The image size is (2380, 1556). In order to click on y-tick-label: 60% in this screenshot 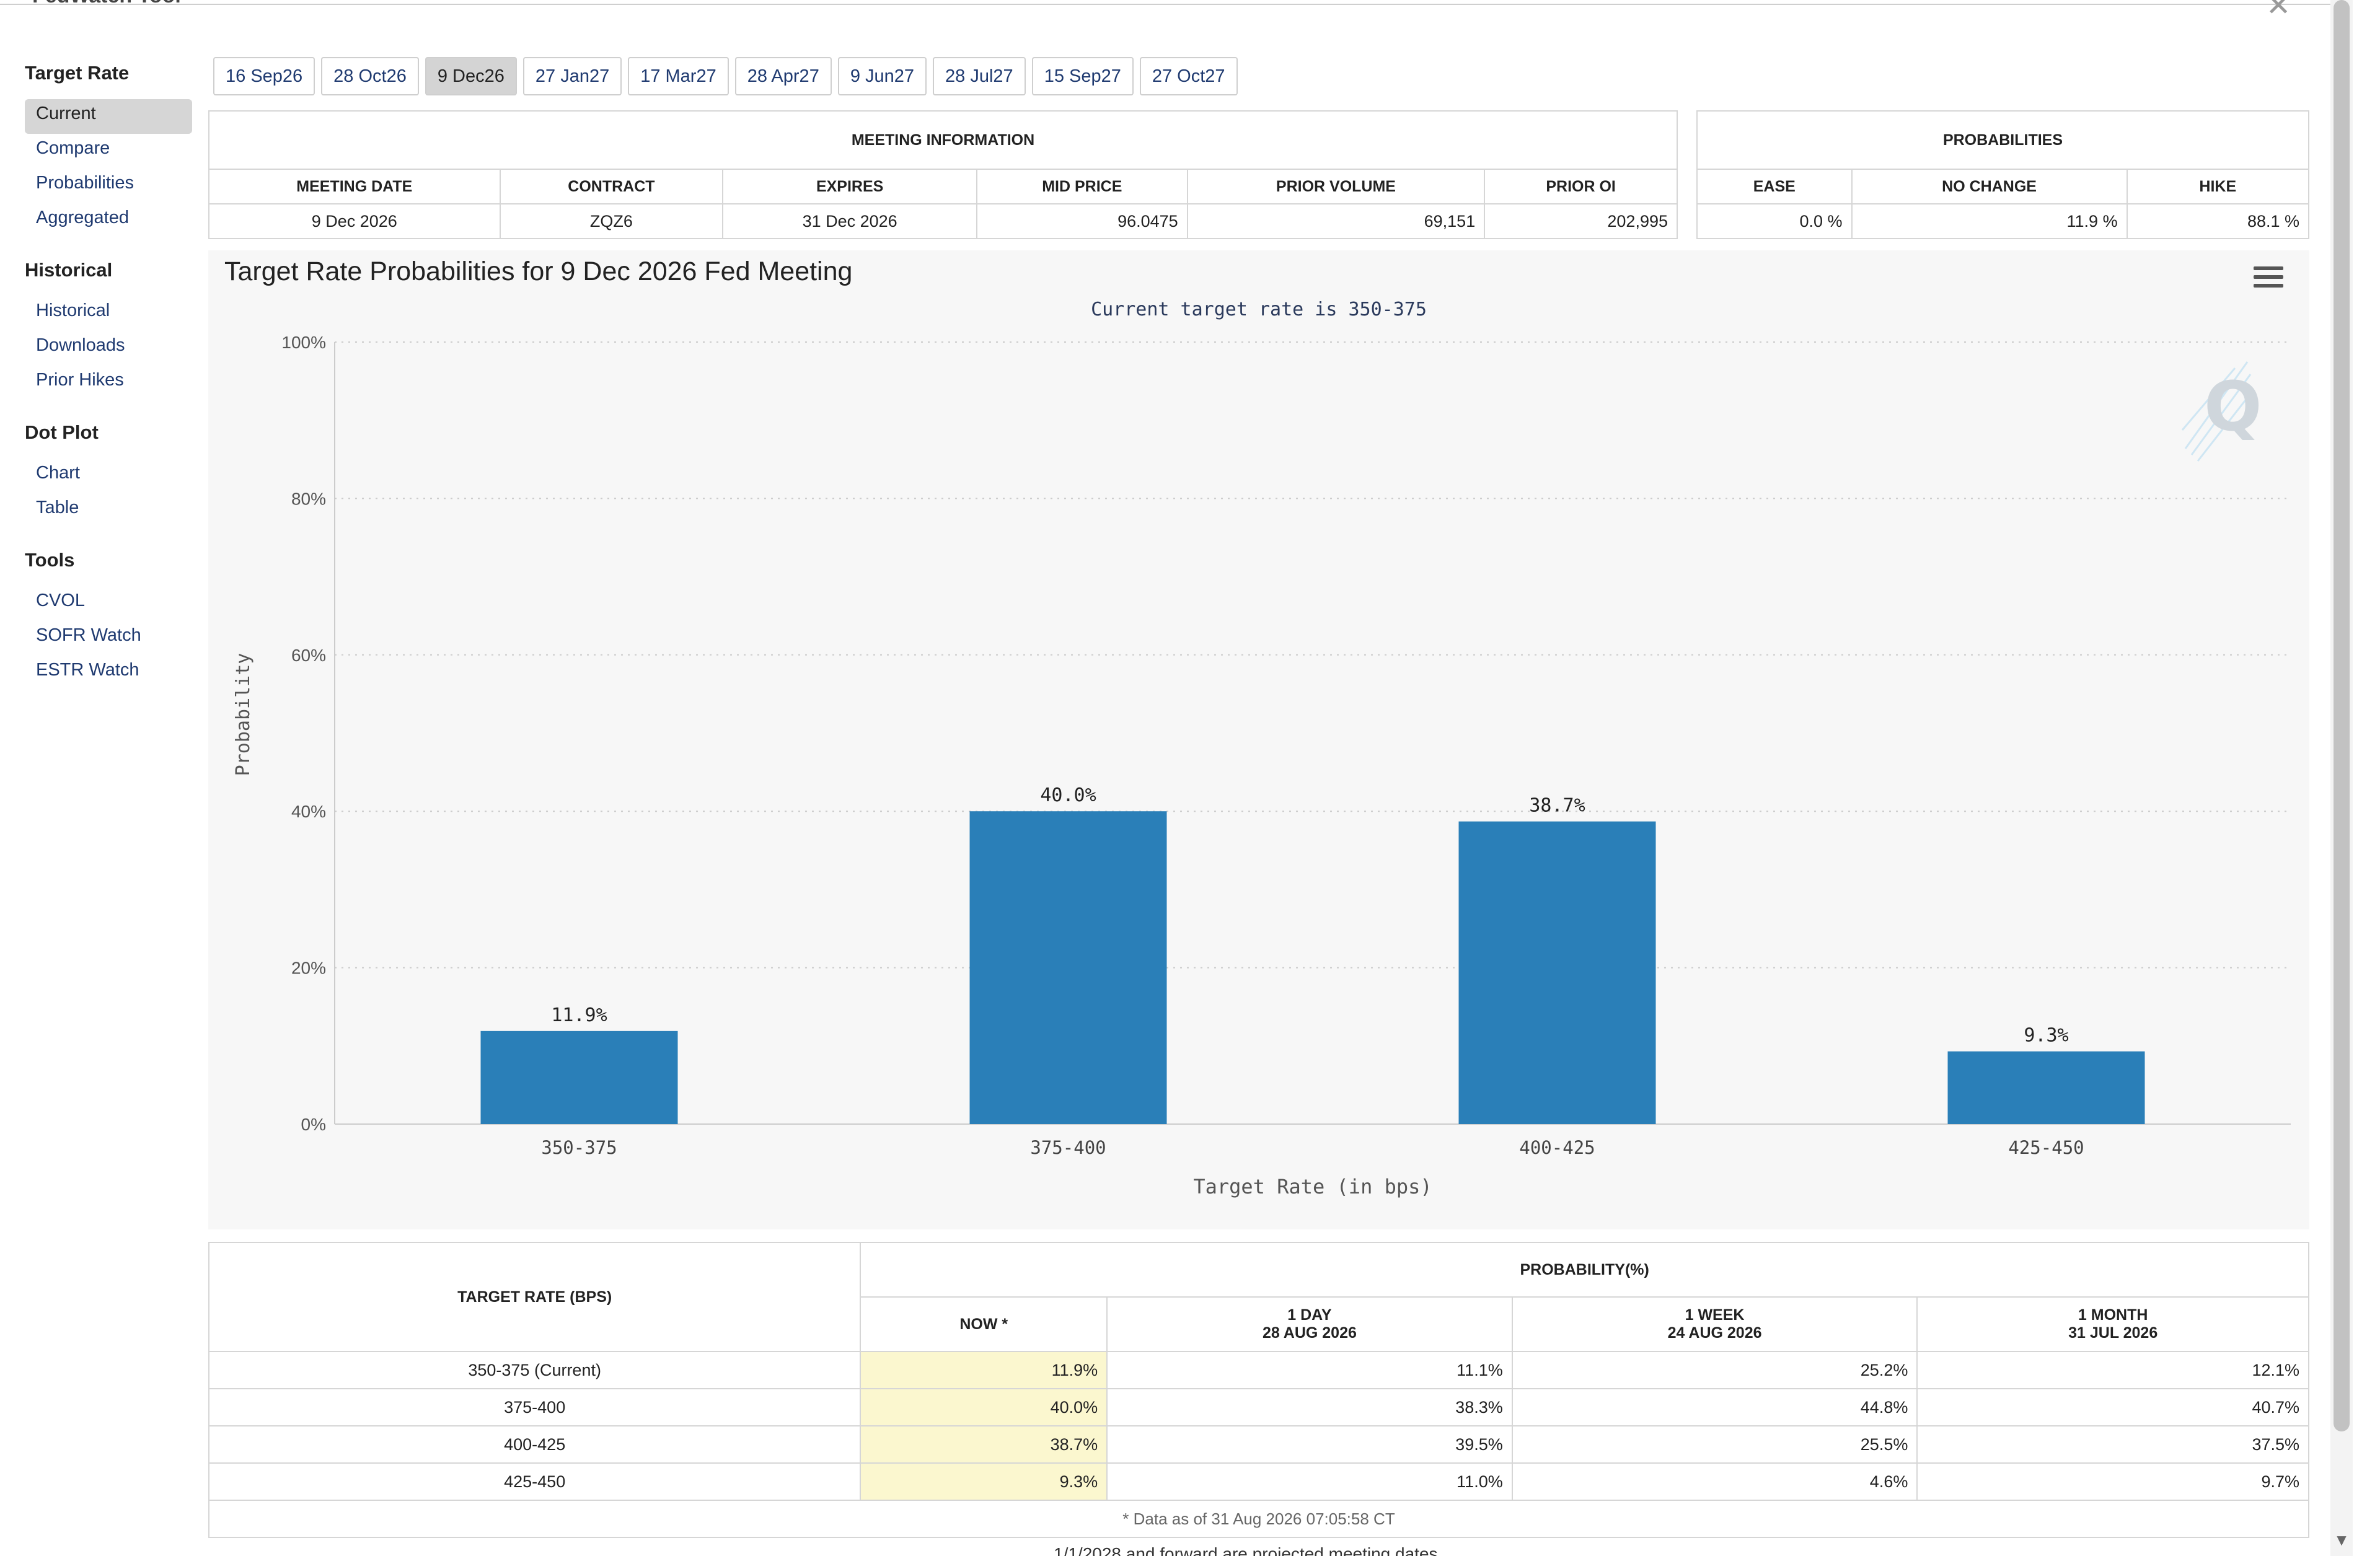, I will do `click(308, 655)`.